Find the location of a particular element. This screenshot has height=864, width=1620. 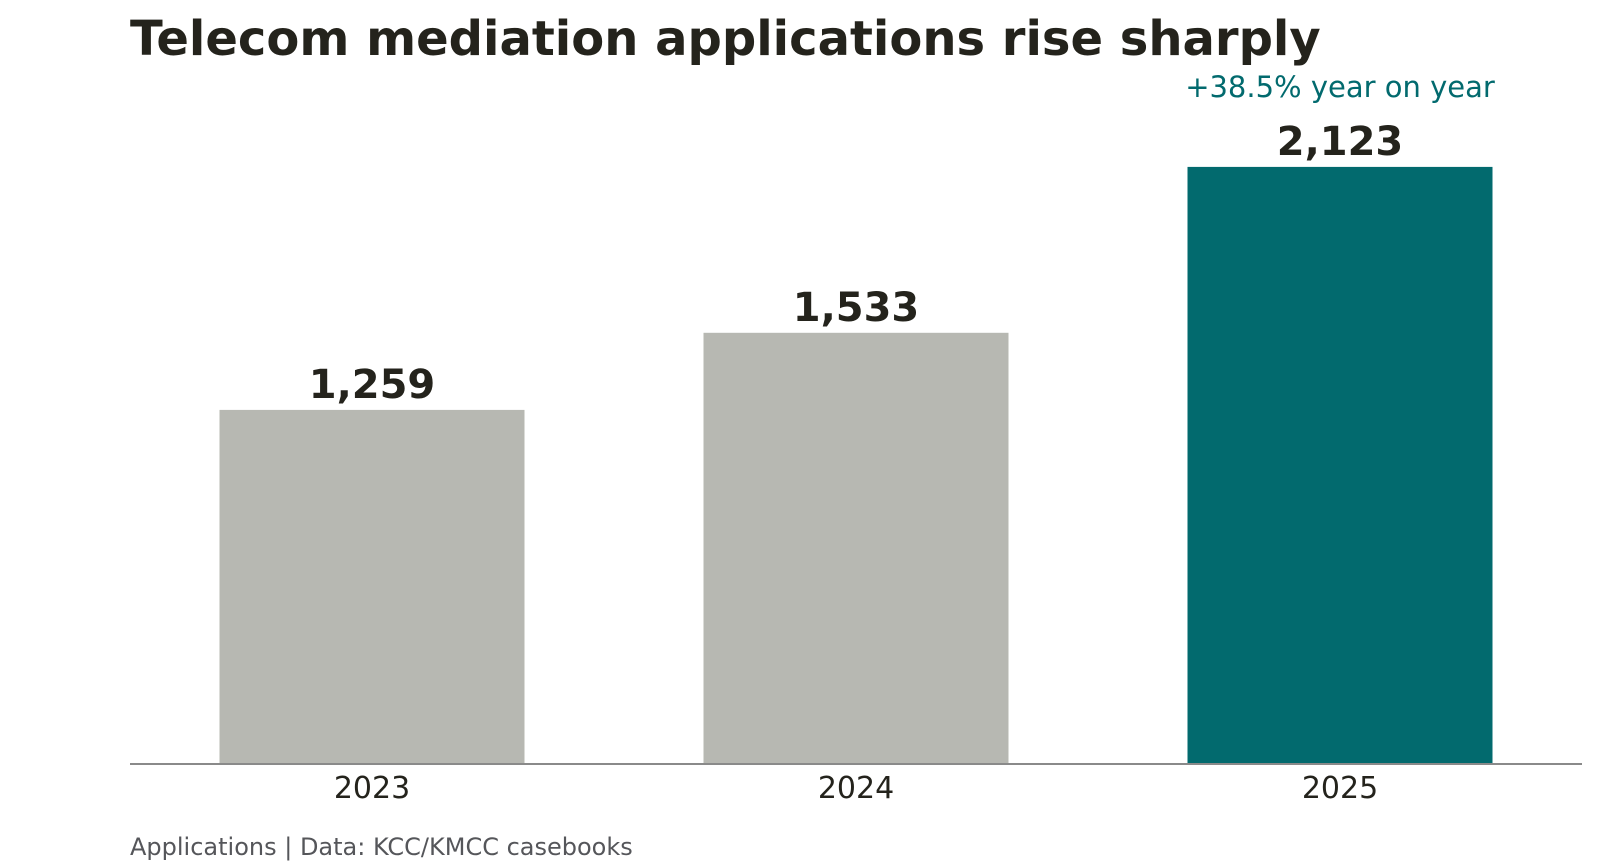

value-label-2023: 1,259 is located at coordinates (372, 385).